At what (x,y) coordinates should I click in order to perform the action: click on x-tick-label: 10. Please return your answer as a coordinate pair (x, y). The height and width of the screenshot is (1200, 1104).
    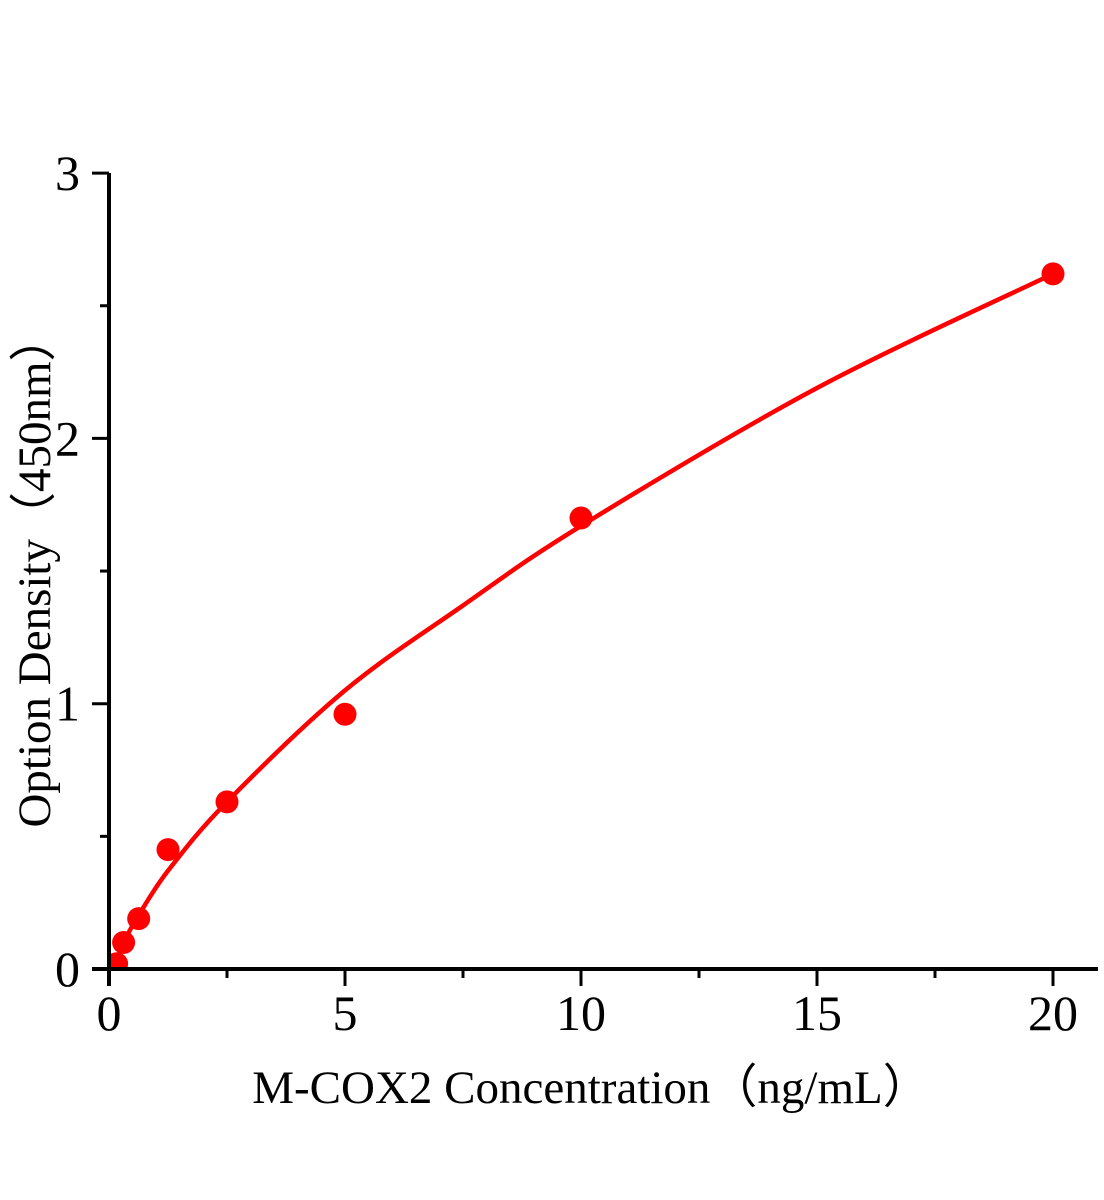
    Looking at the image, I should click on (581, 1013).